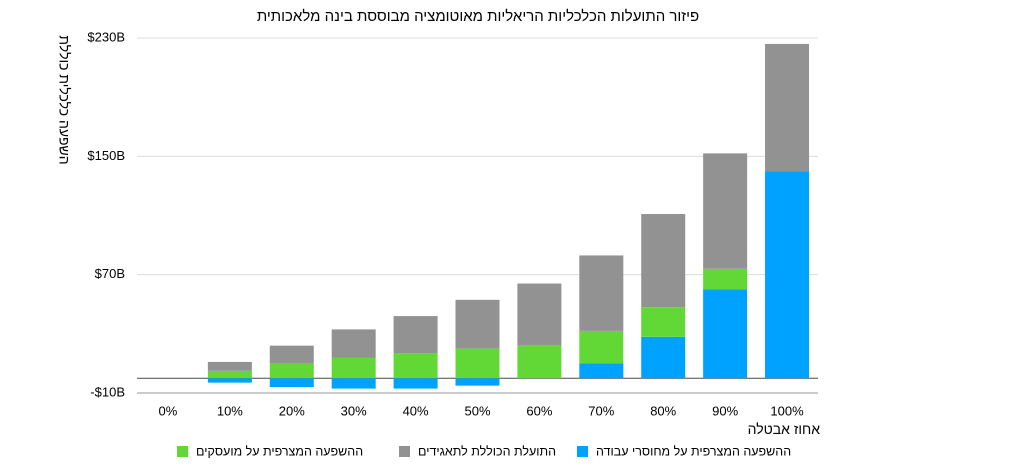 The width and height of the screenshot is (1024, 474). What do you see at coordinates (787, 410) in the screenshot?
I see `x-tick-label: 100%` at bounding box center [787, 410].